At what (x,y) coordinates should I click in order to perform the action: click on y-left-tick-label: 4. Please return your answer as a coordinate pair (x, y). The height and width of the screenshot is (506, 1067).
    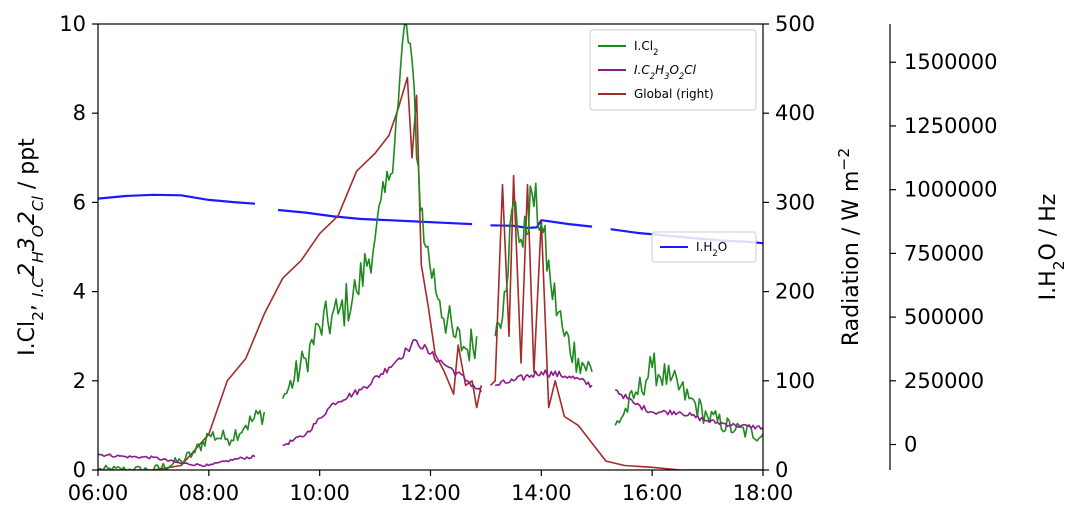
    Looking at the image, I should click on (79, 292).